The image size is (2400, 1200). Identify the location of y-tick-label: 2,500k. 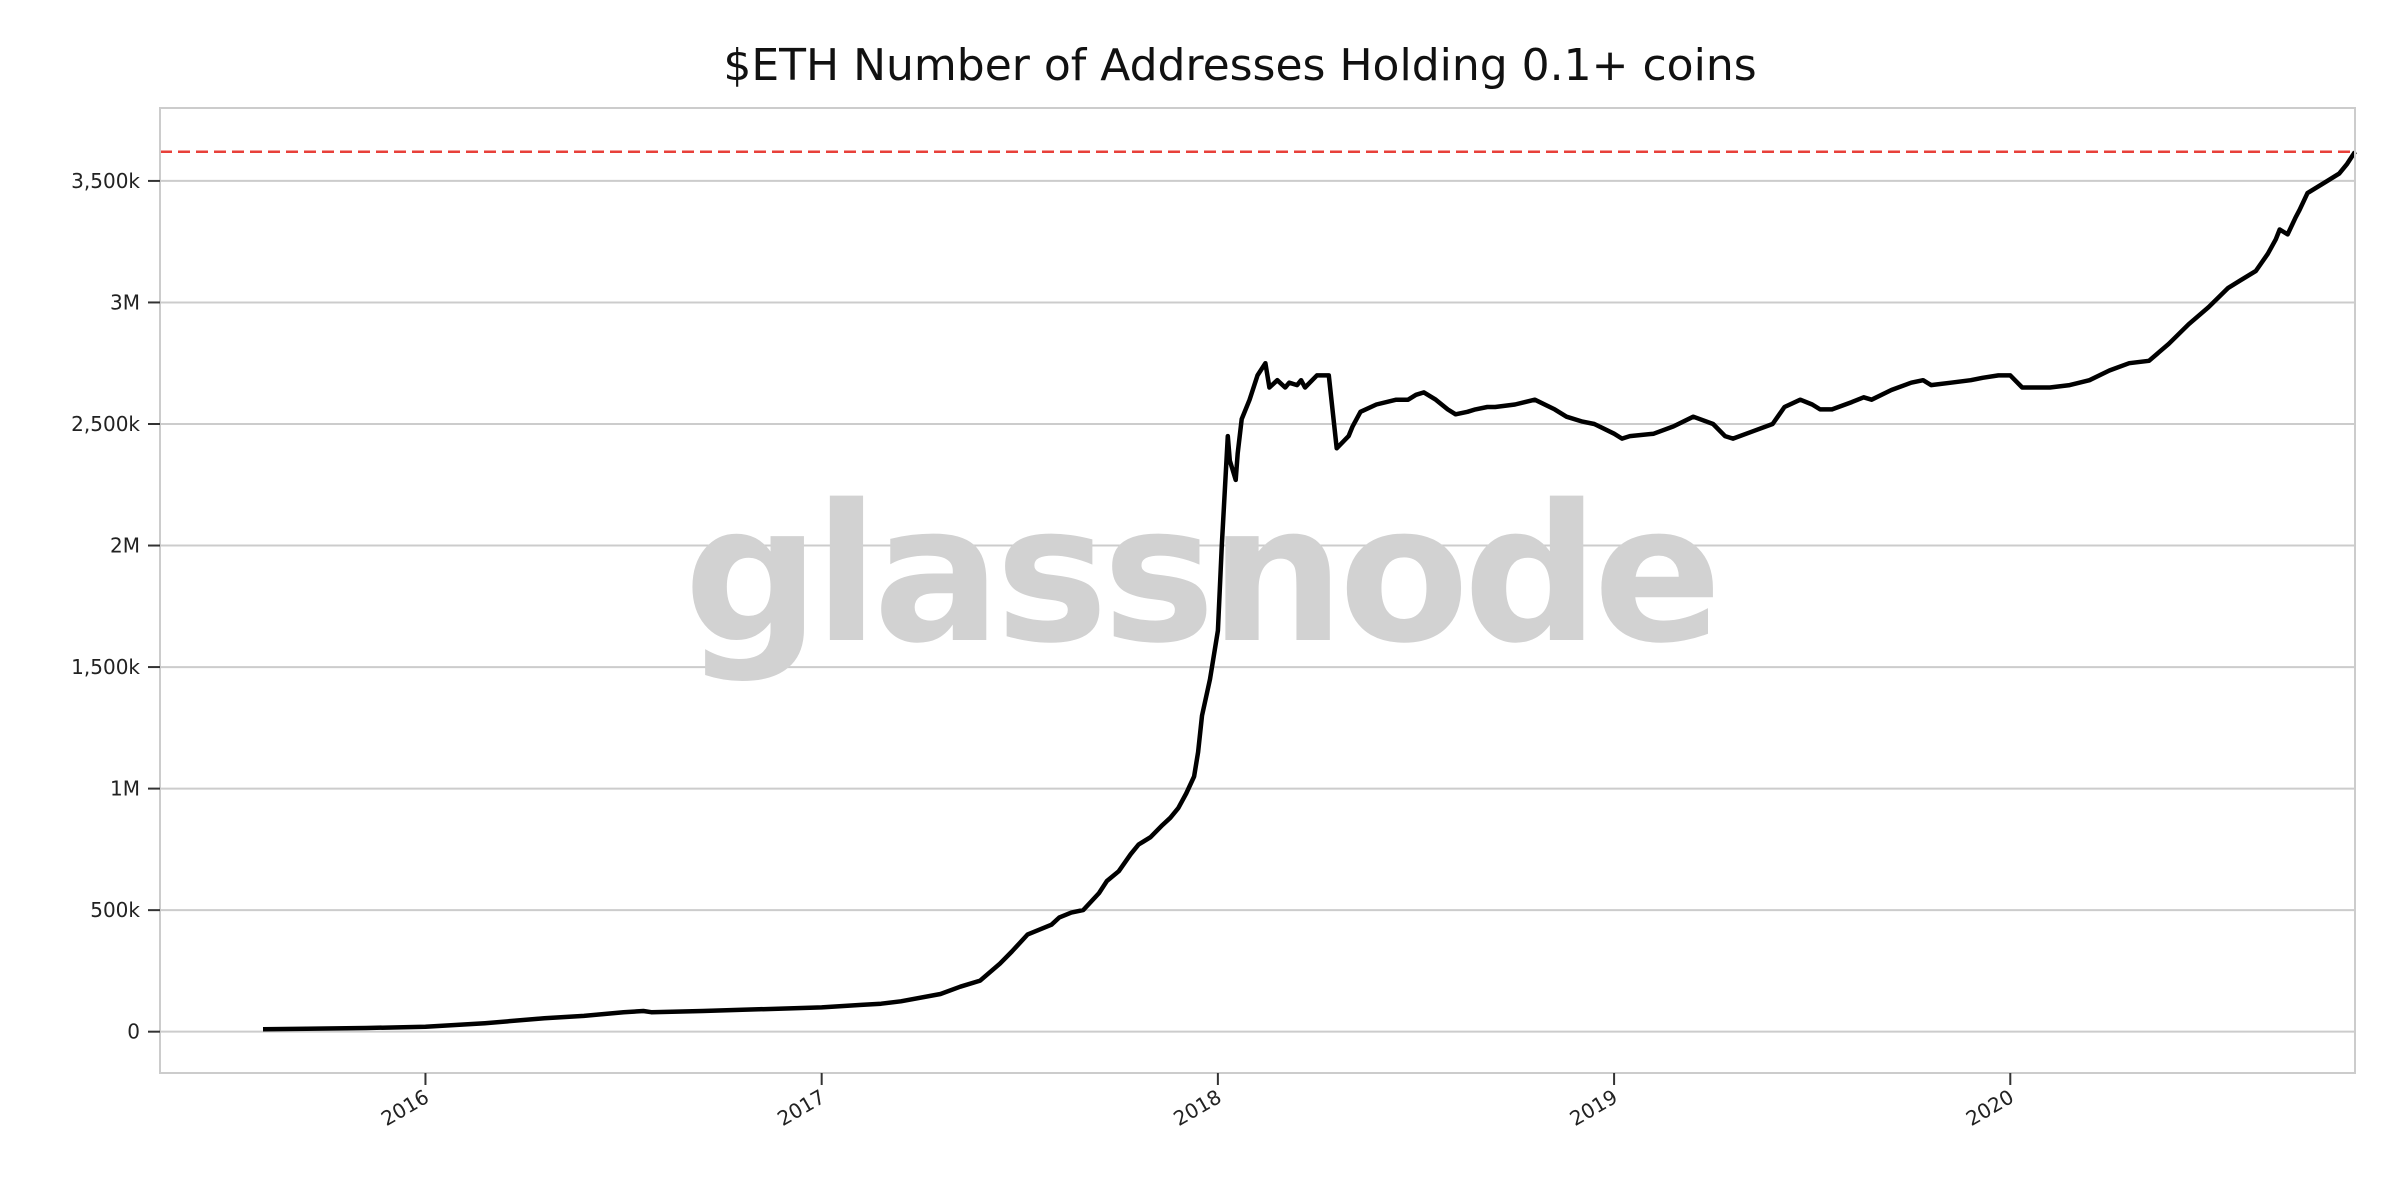
(105, 424).